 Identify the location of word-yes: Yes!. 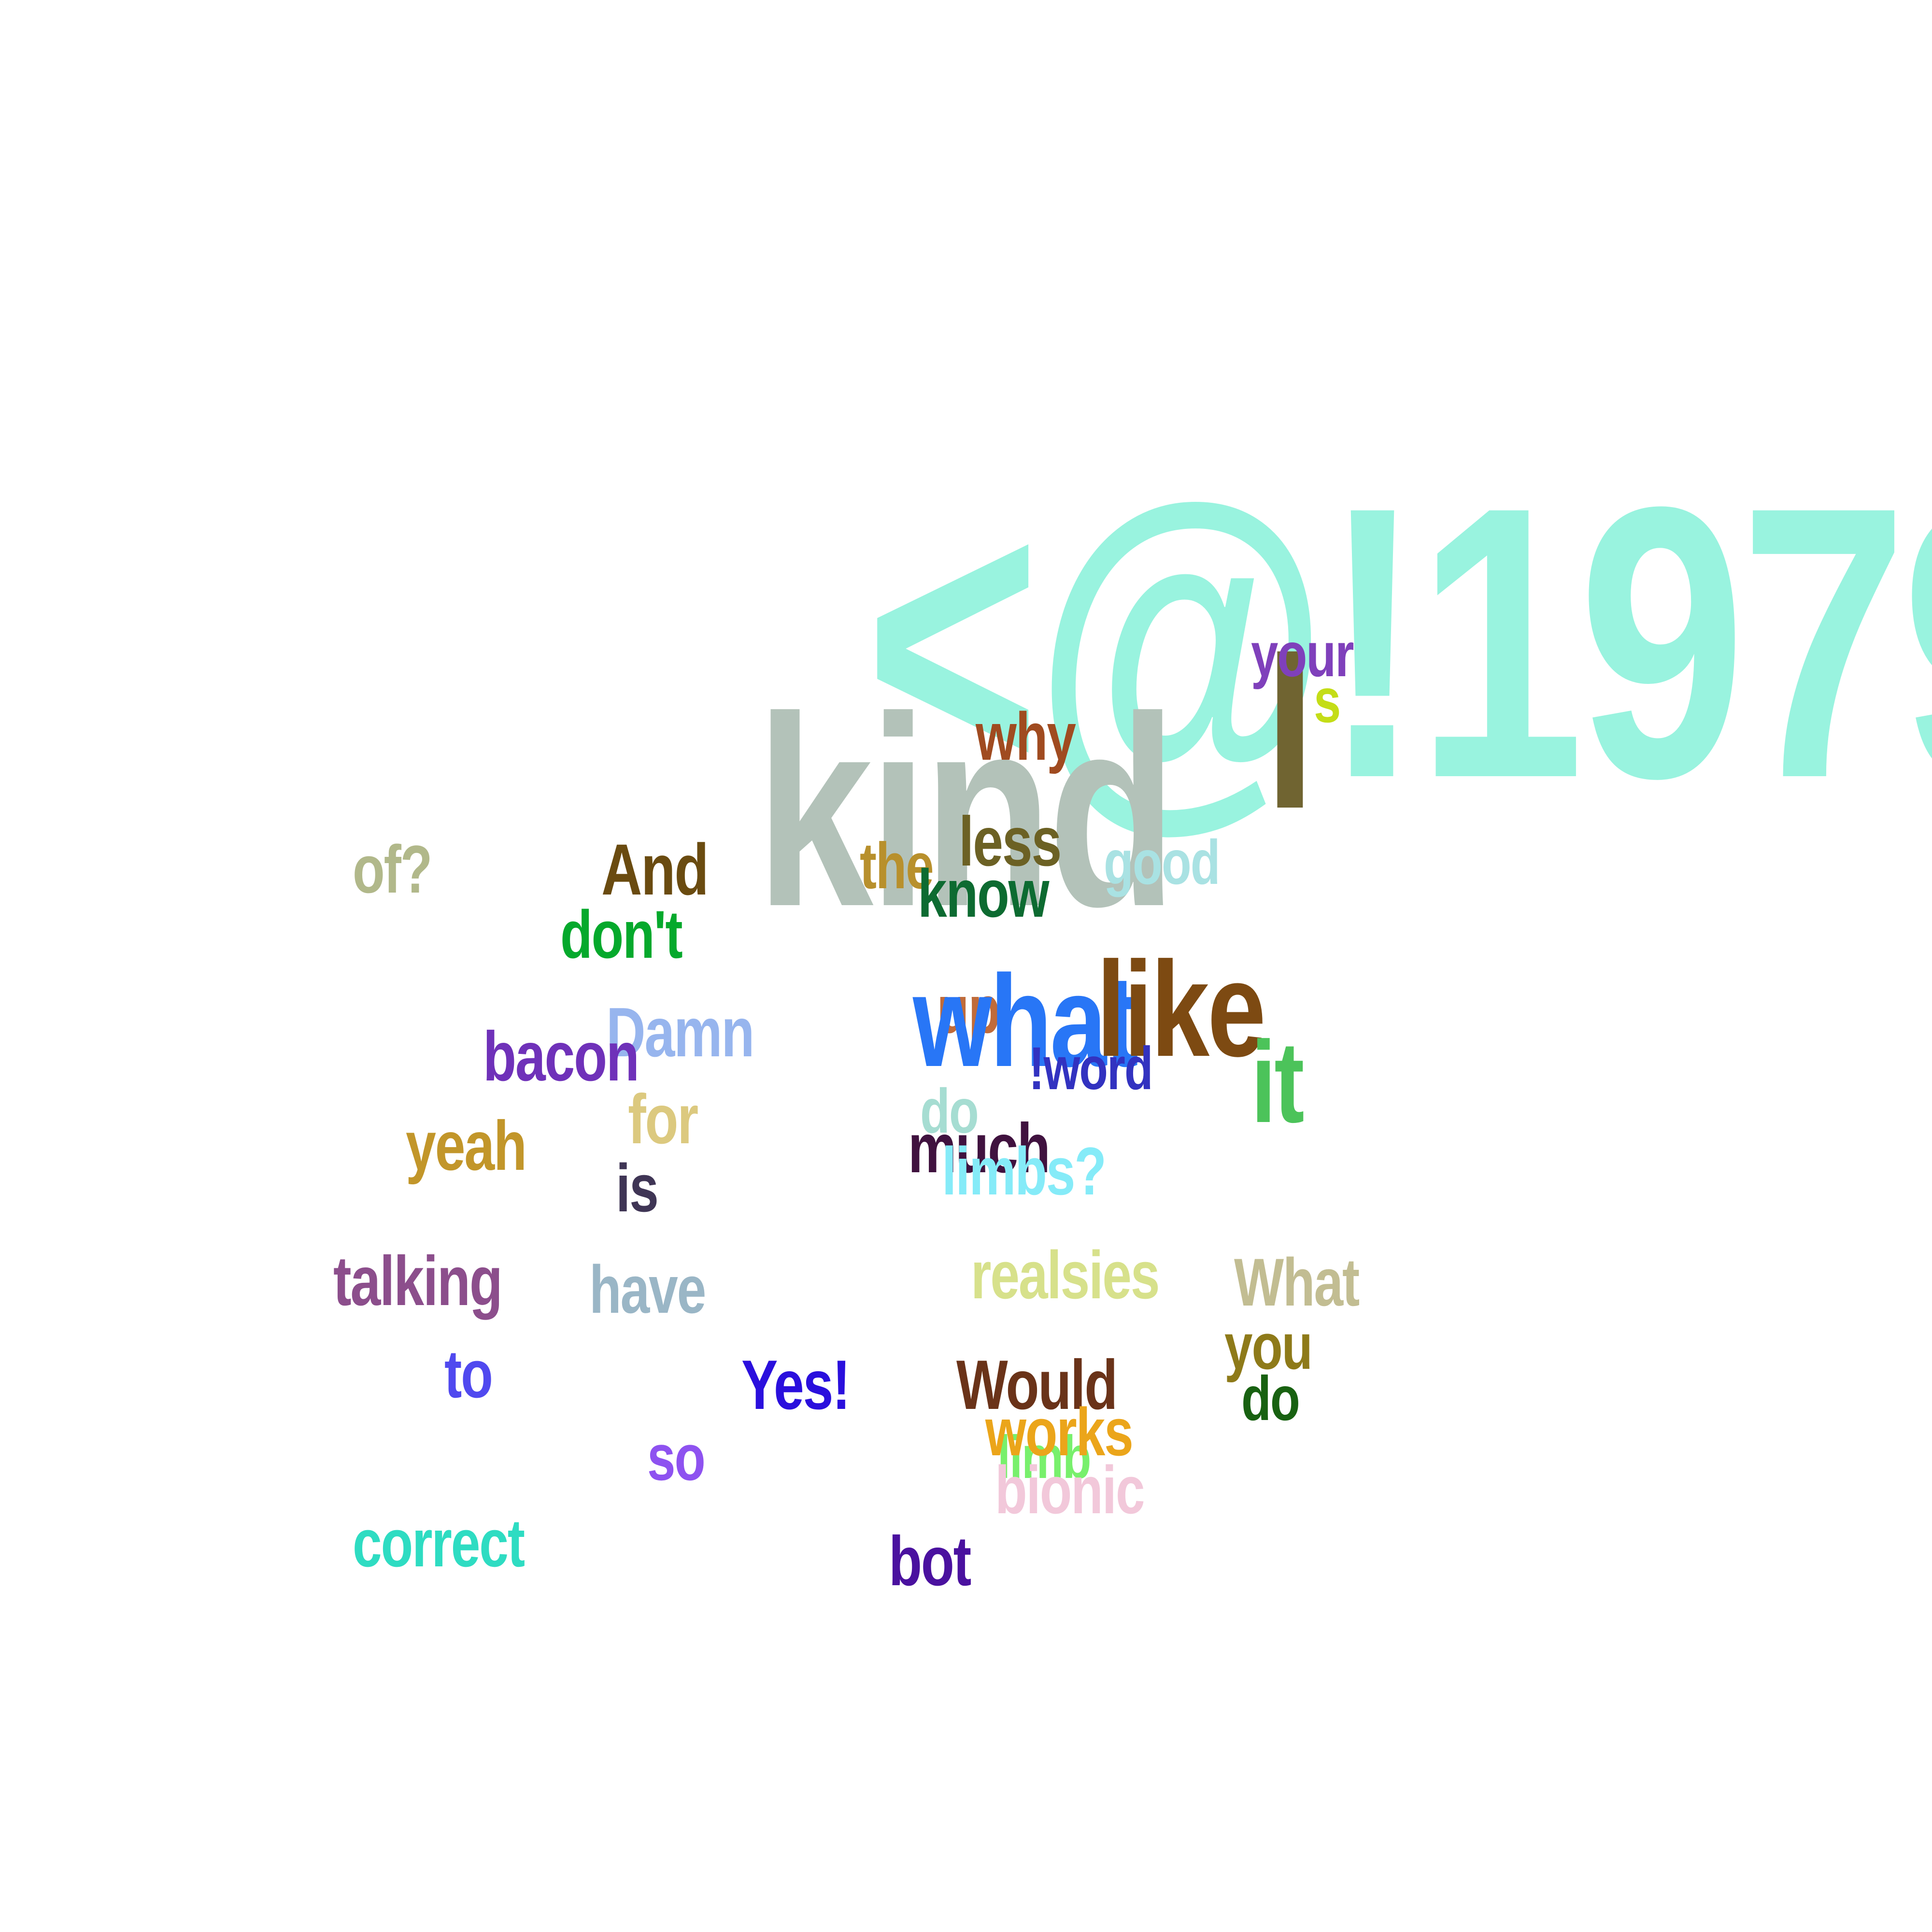
(796, 1385).